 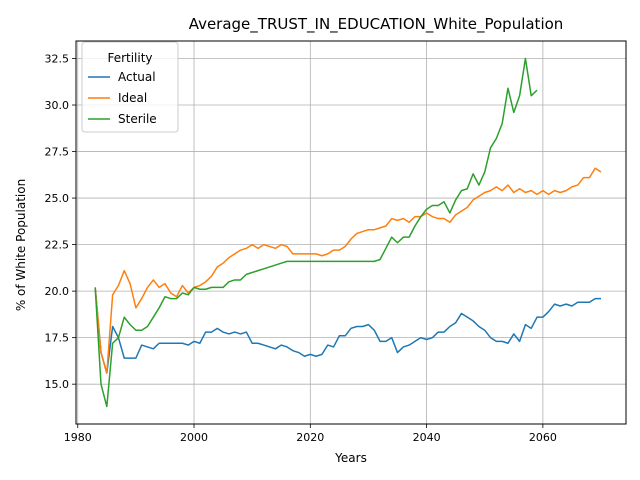 I want to click on y-tick-label: 20.0, so click(x=57, y=291).